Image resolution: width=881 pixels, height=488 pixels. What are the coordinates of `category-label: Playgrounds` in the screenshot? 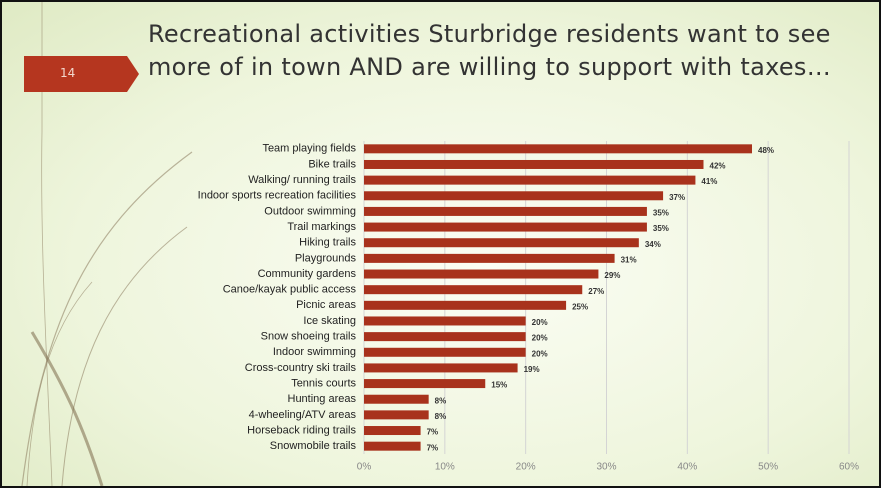 It's located at (326, 258).